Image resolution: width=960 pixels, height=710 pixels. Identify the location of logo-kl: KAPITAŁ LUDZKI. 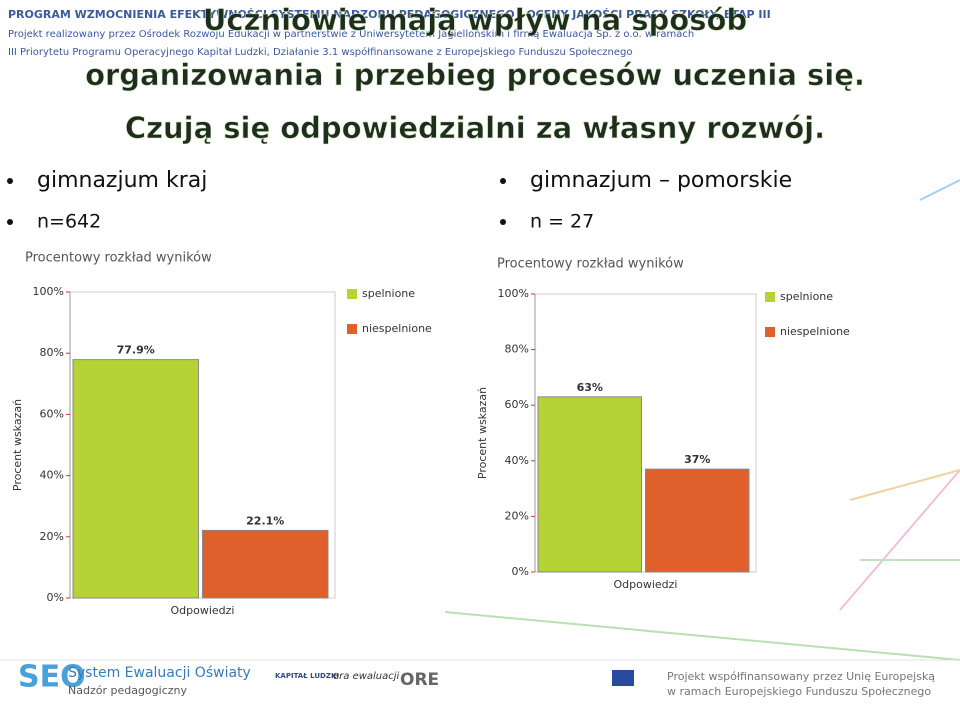
(307, 676).